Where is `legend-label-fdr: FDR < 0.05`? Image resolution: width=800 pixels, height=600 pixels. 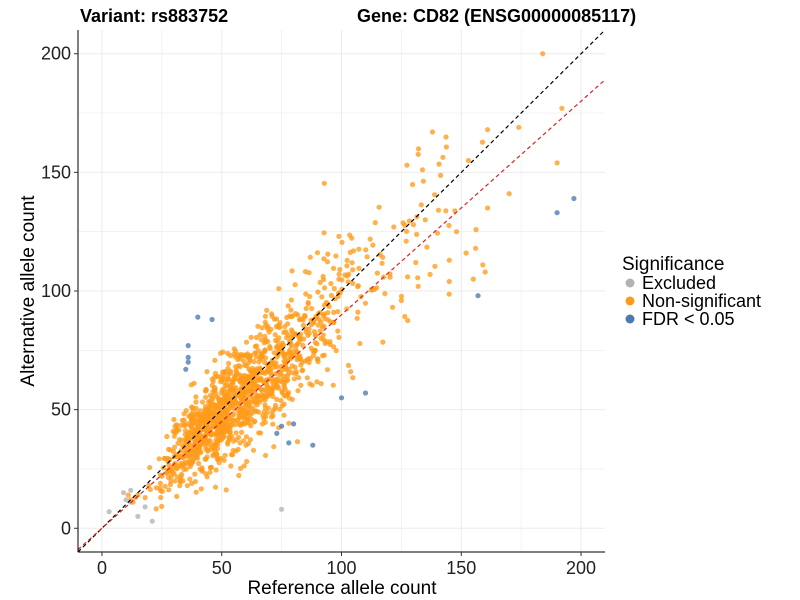
legend-label-fdr: FDR < 0.05 is located at coordinates (688, 319).